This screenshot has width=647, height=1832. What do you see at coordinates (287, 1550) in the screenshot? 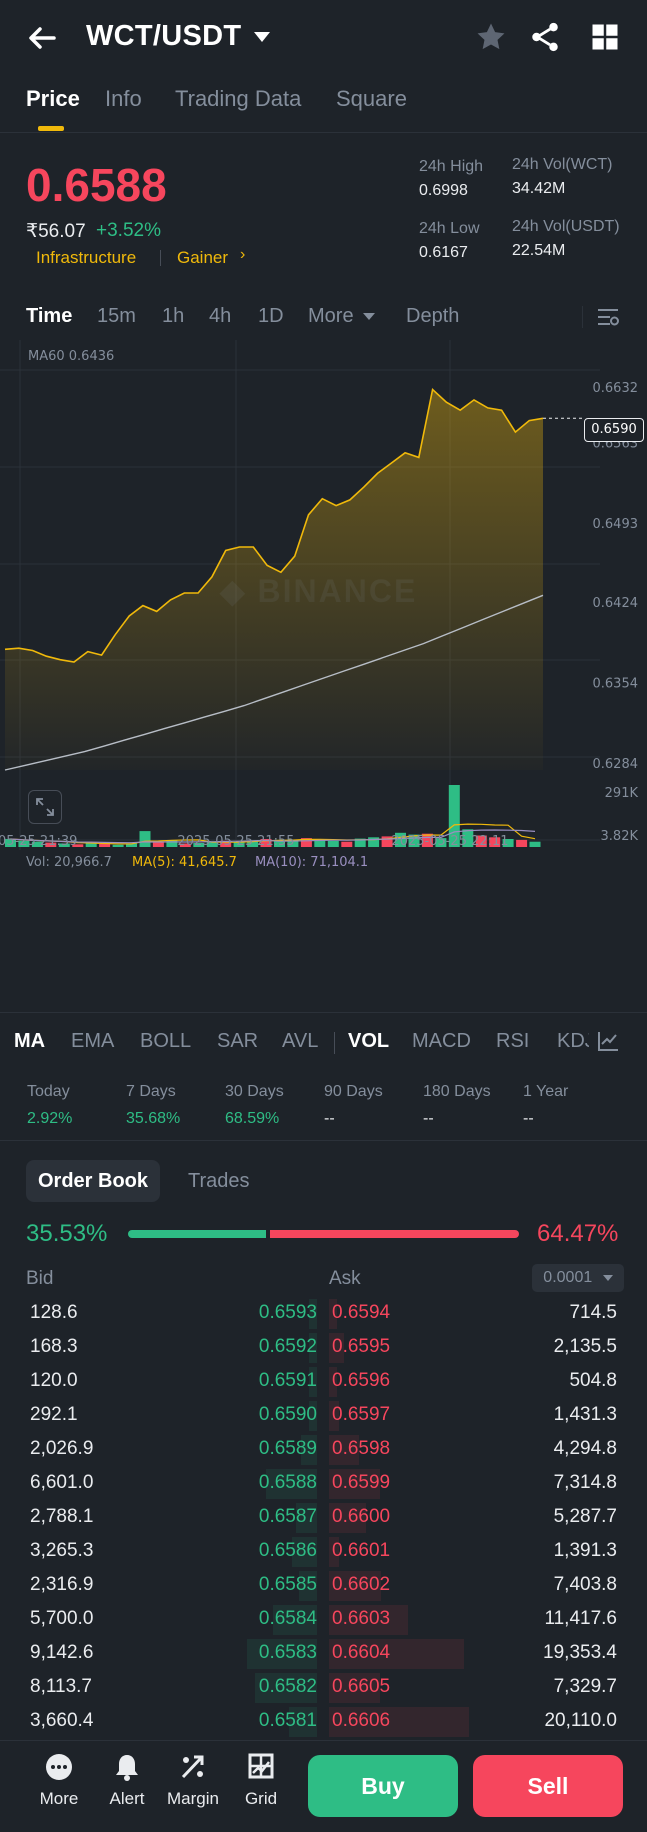
I see `bid-price: 0.6586` at bounding box center [287, 1550].